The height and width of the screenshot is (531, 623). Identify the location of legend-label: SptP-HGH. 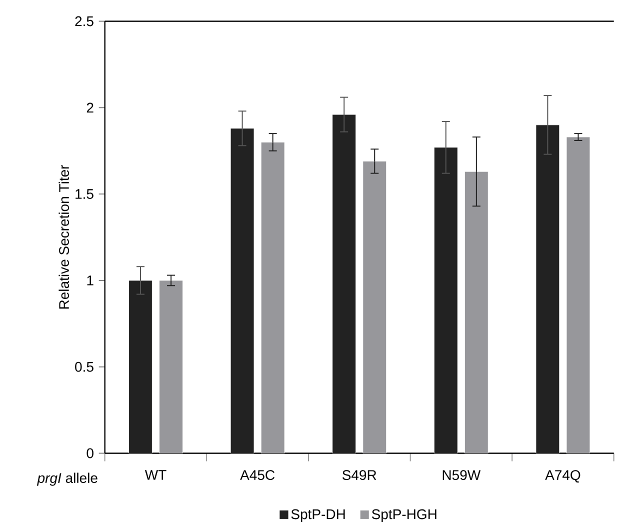
(404, 515).